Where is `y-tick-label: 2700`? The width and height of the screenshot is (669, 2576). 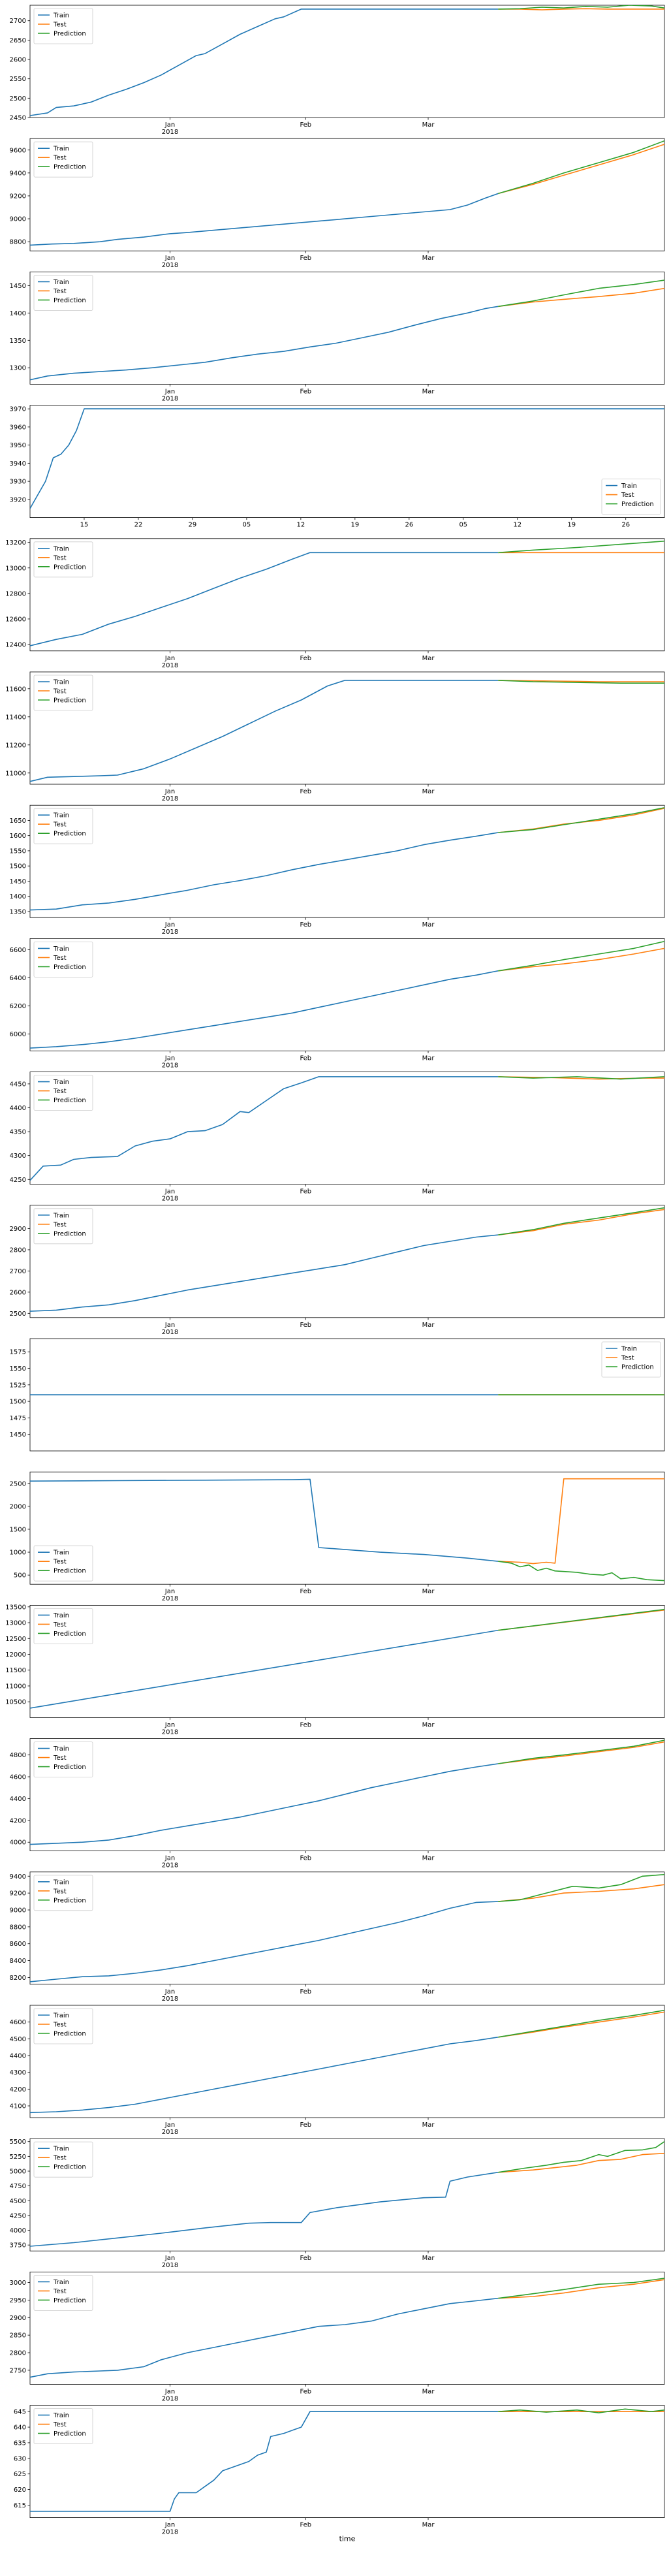 y-tick-label: 2700 is located at coordinates (18, 1272).